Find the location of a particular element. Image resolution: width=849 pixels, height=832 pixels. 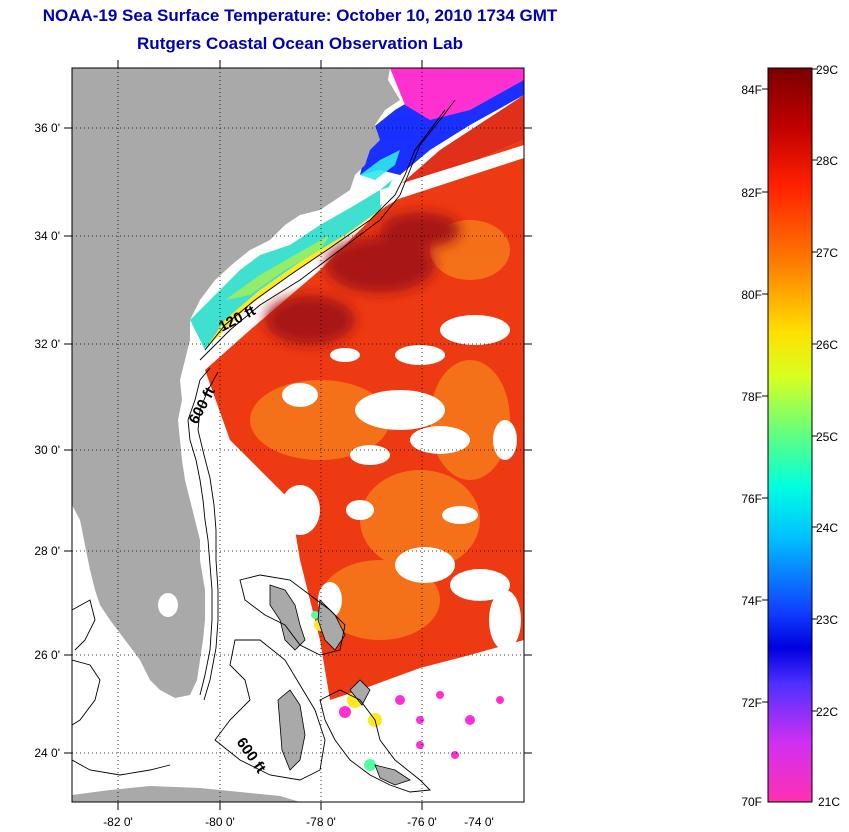

colorbar-c-label: 27C is located at coordinates (827, 253).